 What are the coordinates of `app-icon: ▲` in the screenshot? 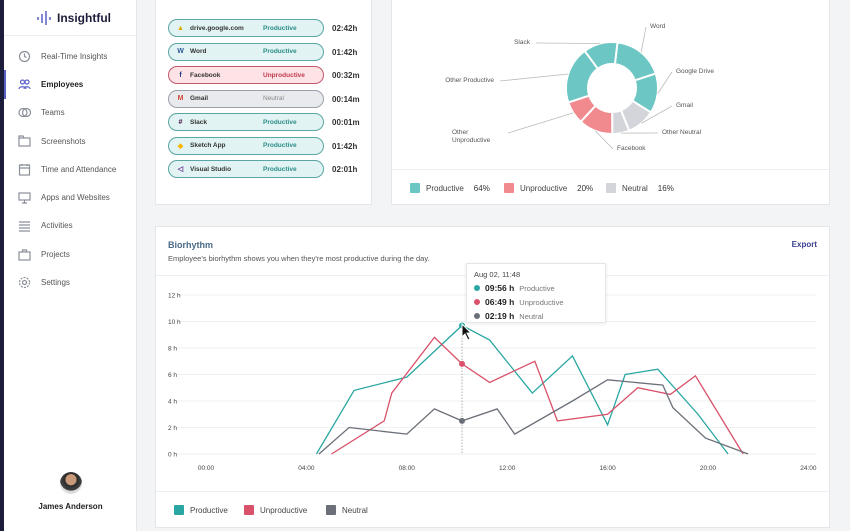 It's located at (180, 28).